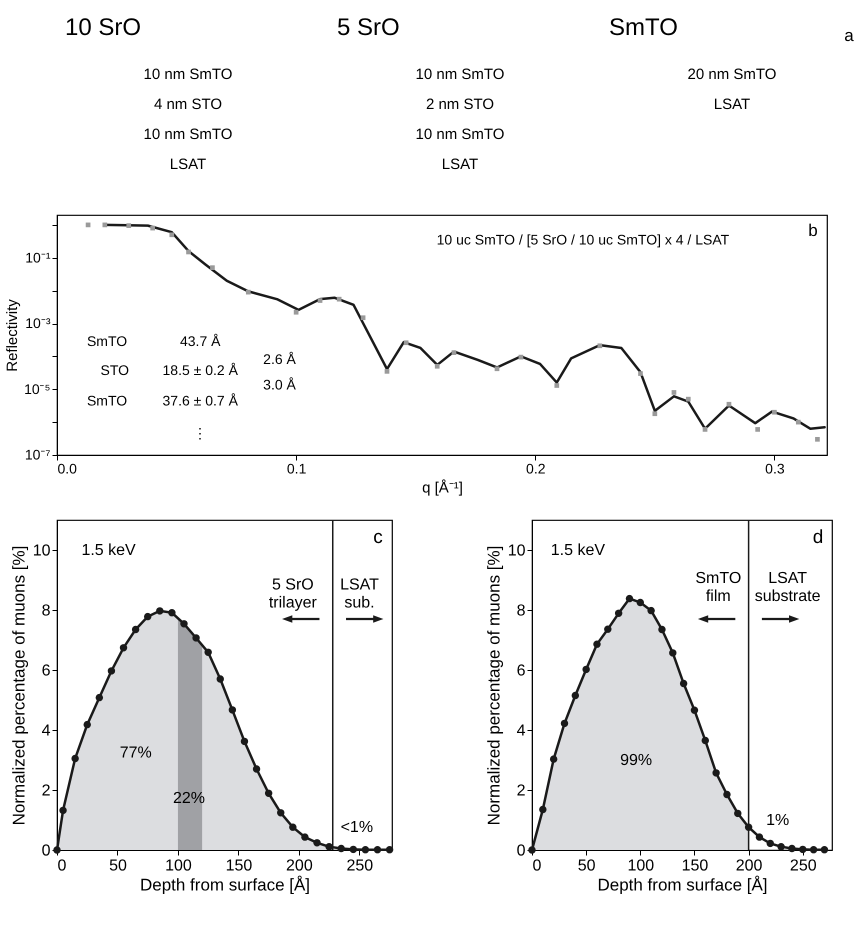 The image size is (863, 942). What do you see at coordinates (749, 866) in the screenshot?
I see `x-tick-label: 200` at bounding box center [749, 866].